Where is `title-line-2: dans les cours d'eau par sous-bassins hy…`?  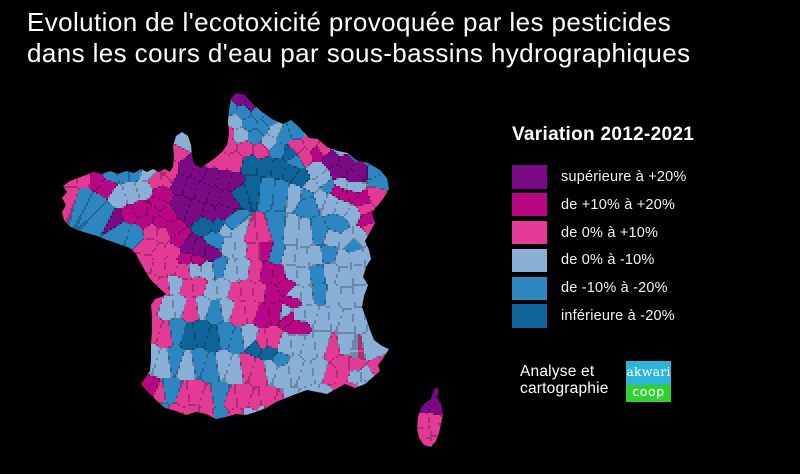
title-line-2: dans les cours d'eau par sous-bassins hy… is located at coordinates (359, 53).